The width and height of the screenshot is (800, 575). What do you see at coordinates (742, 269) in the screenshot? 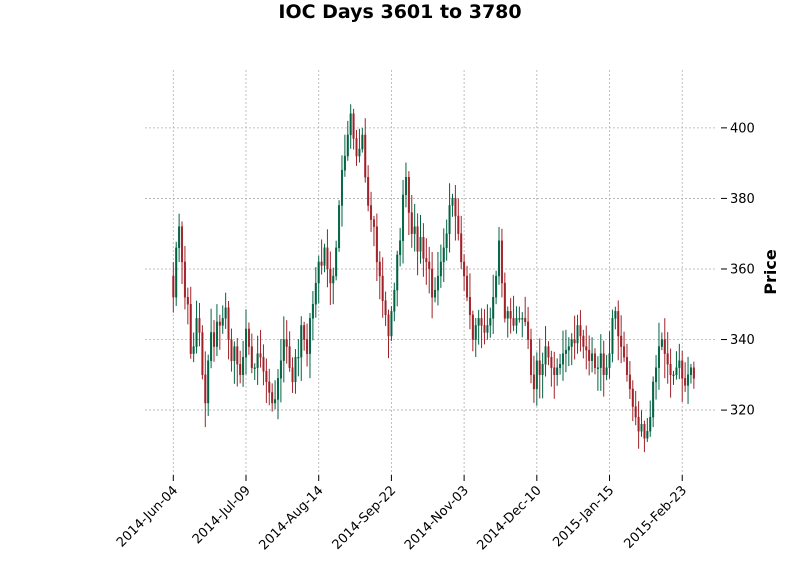
I see `y-tick-label: 360` at bounding box center [742, 269].